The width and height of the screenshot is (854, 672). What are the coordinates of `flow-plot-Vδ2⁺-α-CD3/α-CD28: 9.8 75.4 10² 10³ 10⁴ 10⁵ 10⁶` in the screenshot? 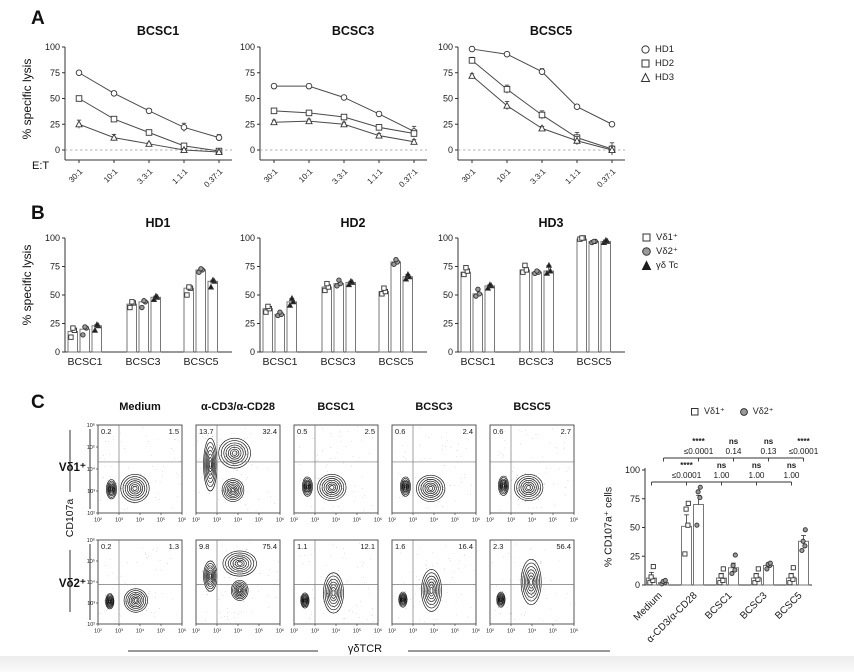 It's located at (238, 587).